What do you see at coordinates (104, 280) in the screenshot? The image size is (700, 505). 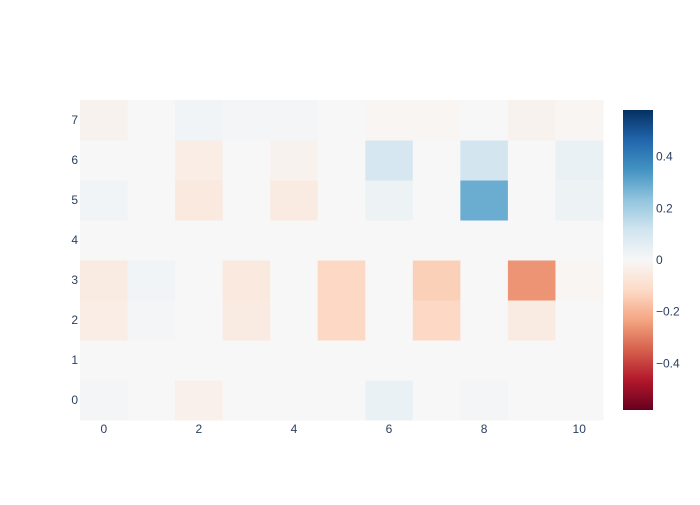 I see `heatmap-cell-x0-y3` at bounding box center [104, 280].